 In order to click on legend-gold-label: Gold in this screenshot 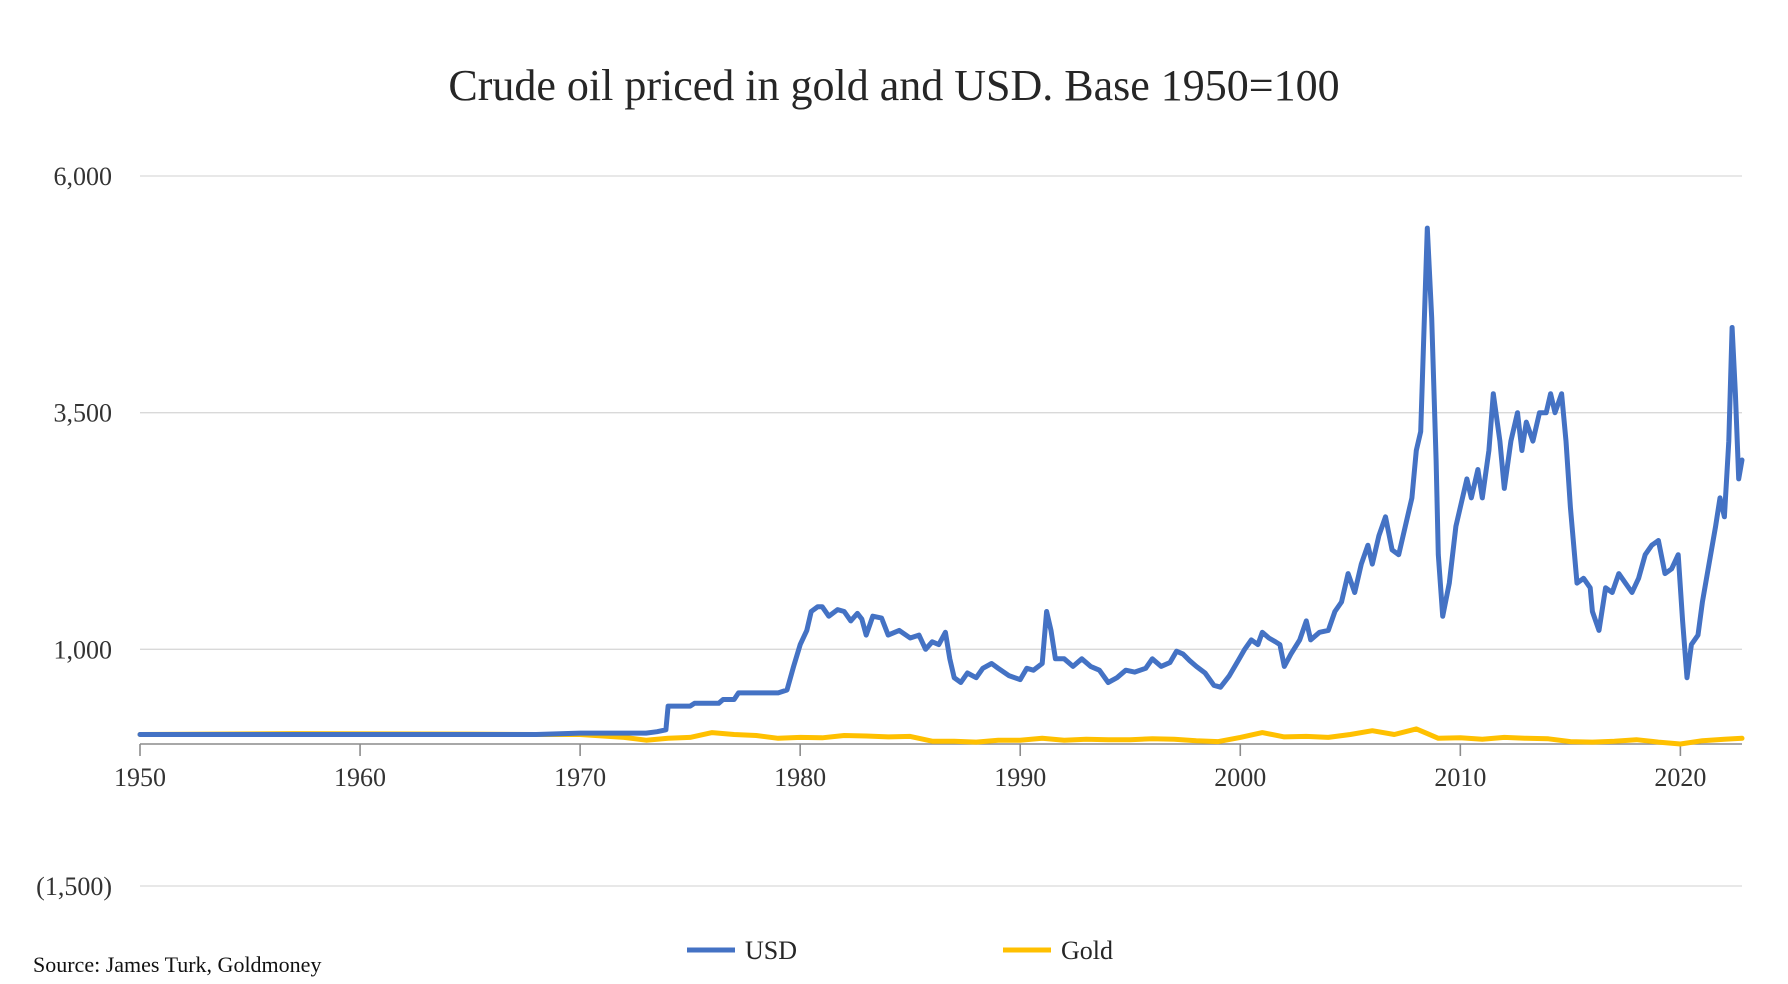, I will do `click(1087, 950)`.